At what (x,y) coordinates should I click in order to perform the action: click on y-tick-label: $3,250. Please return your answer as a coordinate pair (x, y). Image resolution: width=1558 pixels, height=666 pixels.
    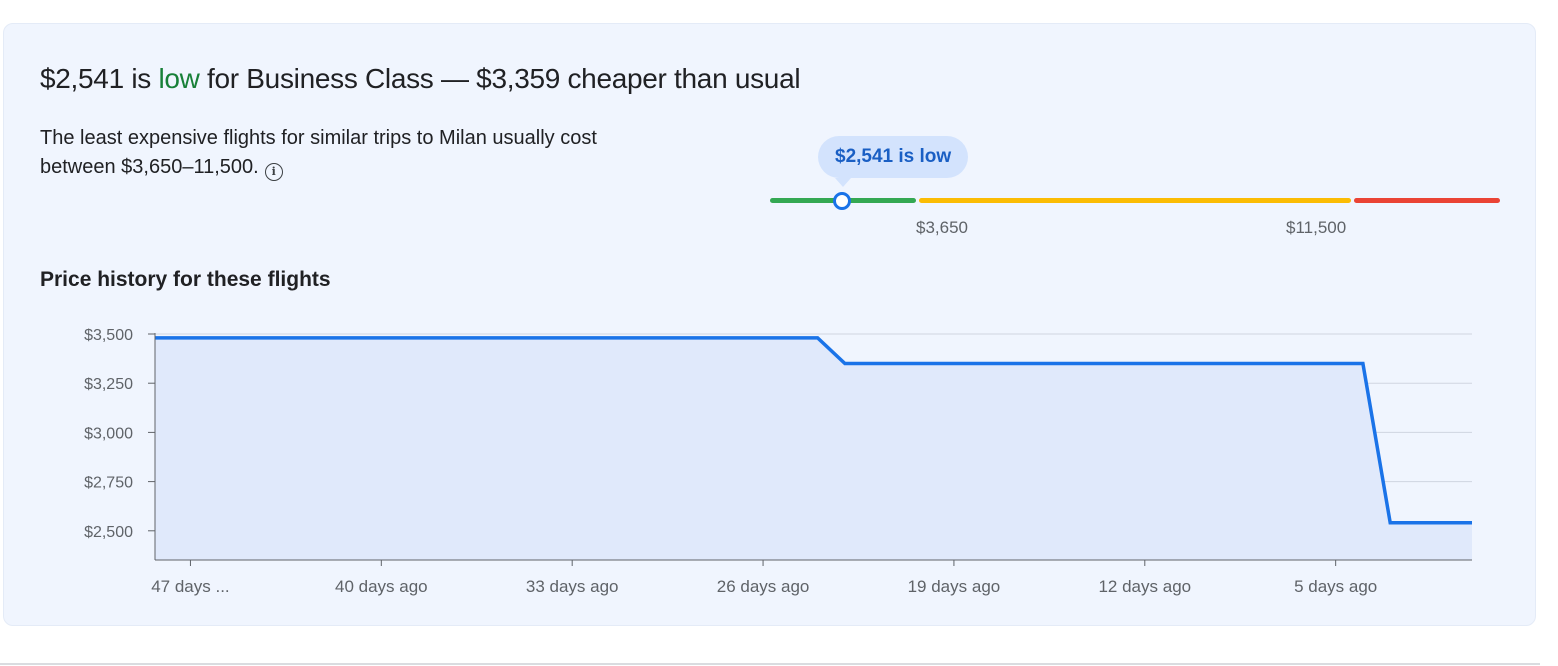
    Looking at the image, I should click on (108, 384).